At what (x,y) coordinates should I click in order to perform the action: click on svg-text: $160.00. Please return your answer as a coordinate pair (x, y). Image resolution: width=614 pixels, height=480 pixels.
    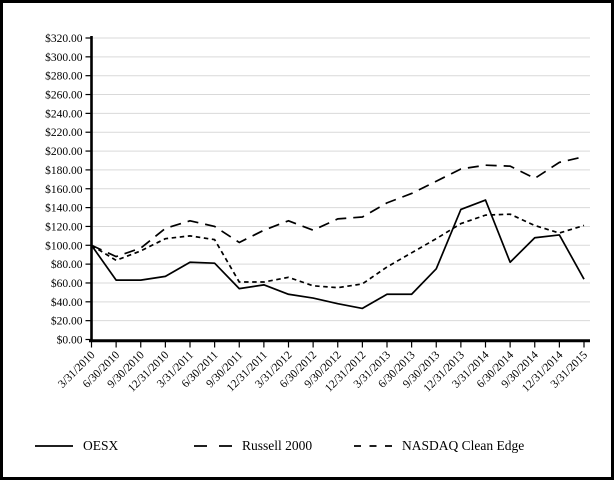
    Looking at the image, I should click on (64, 189).